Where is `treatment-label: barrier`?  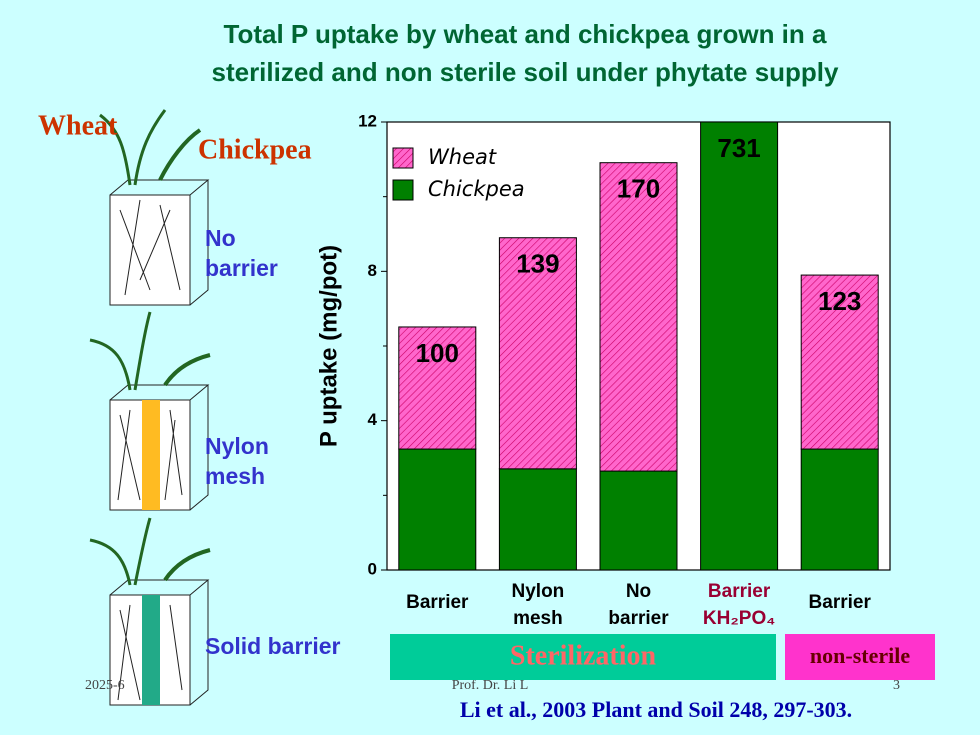 treatment-label: barrier is located at coordinates (241, 268).